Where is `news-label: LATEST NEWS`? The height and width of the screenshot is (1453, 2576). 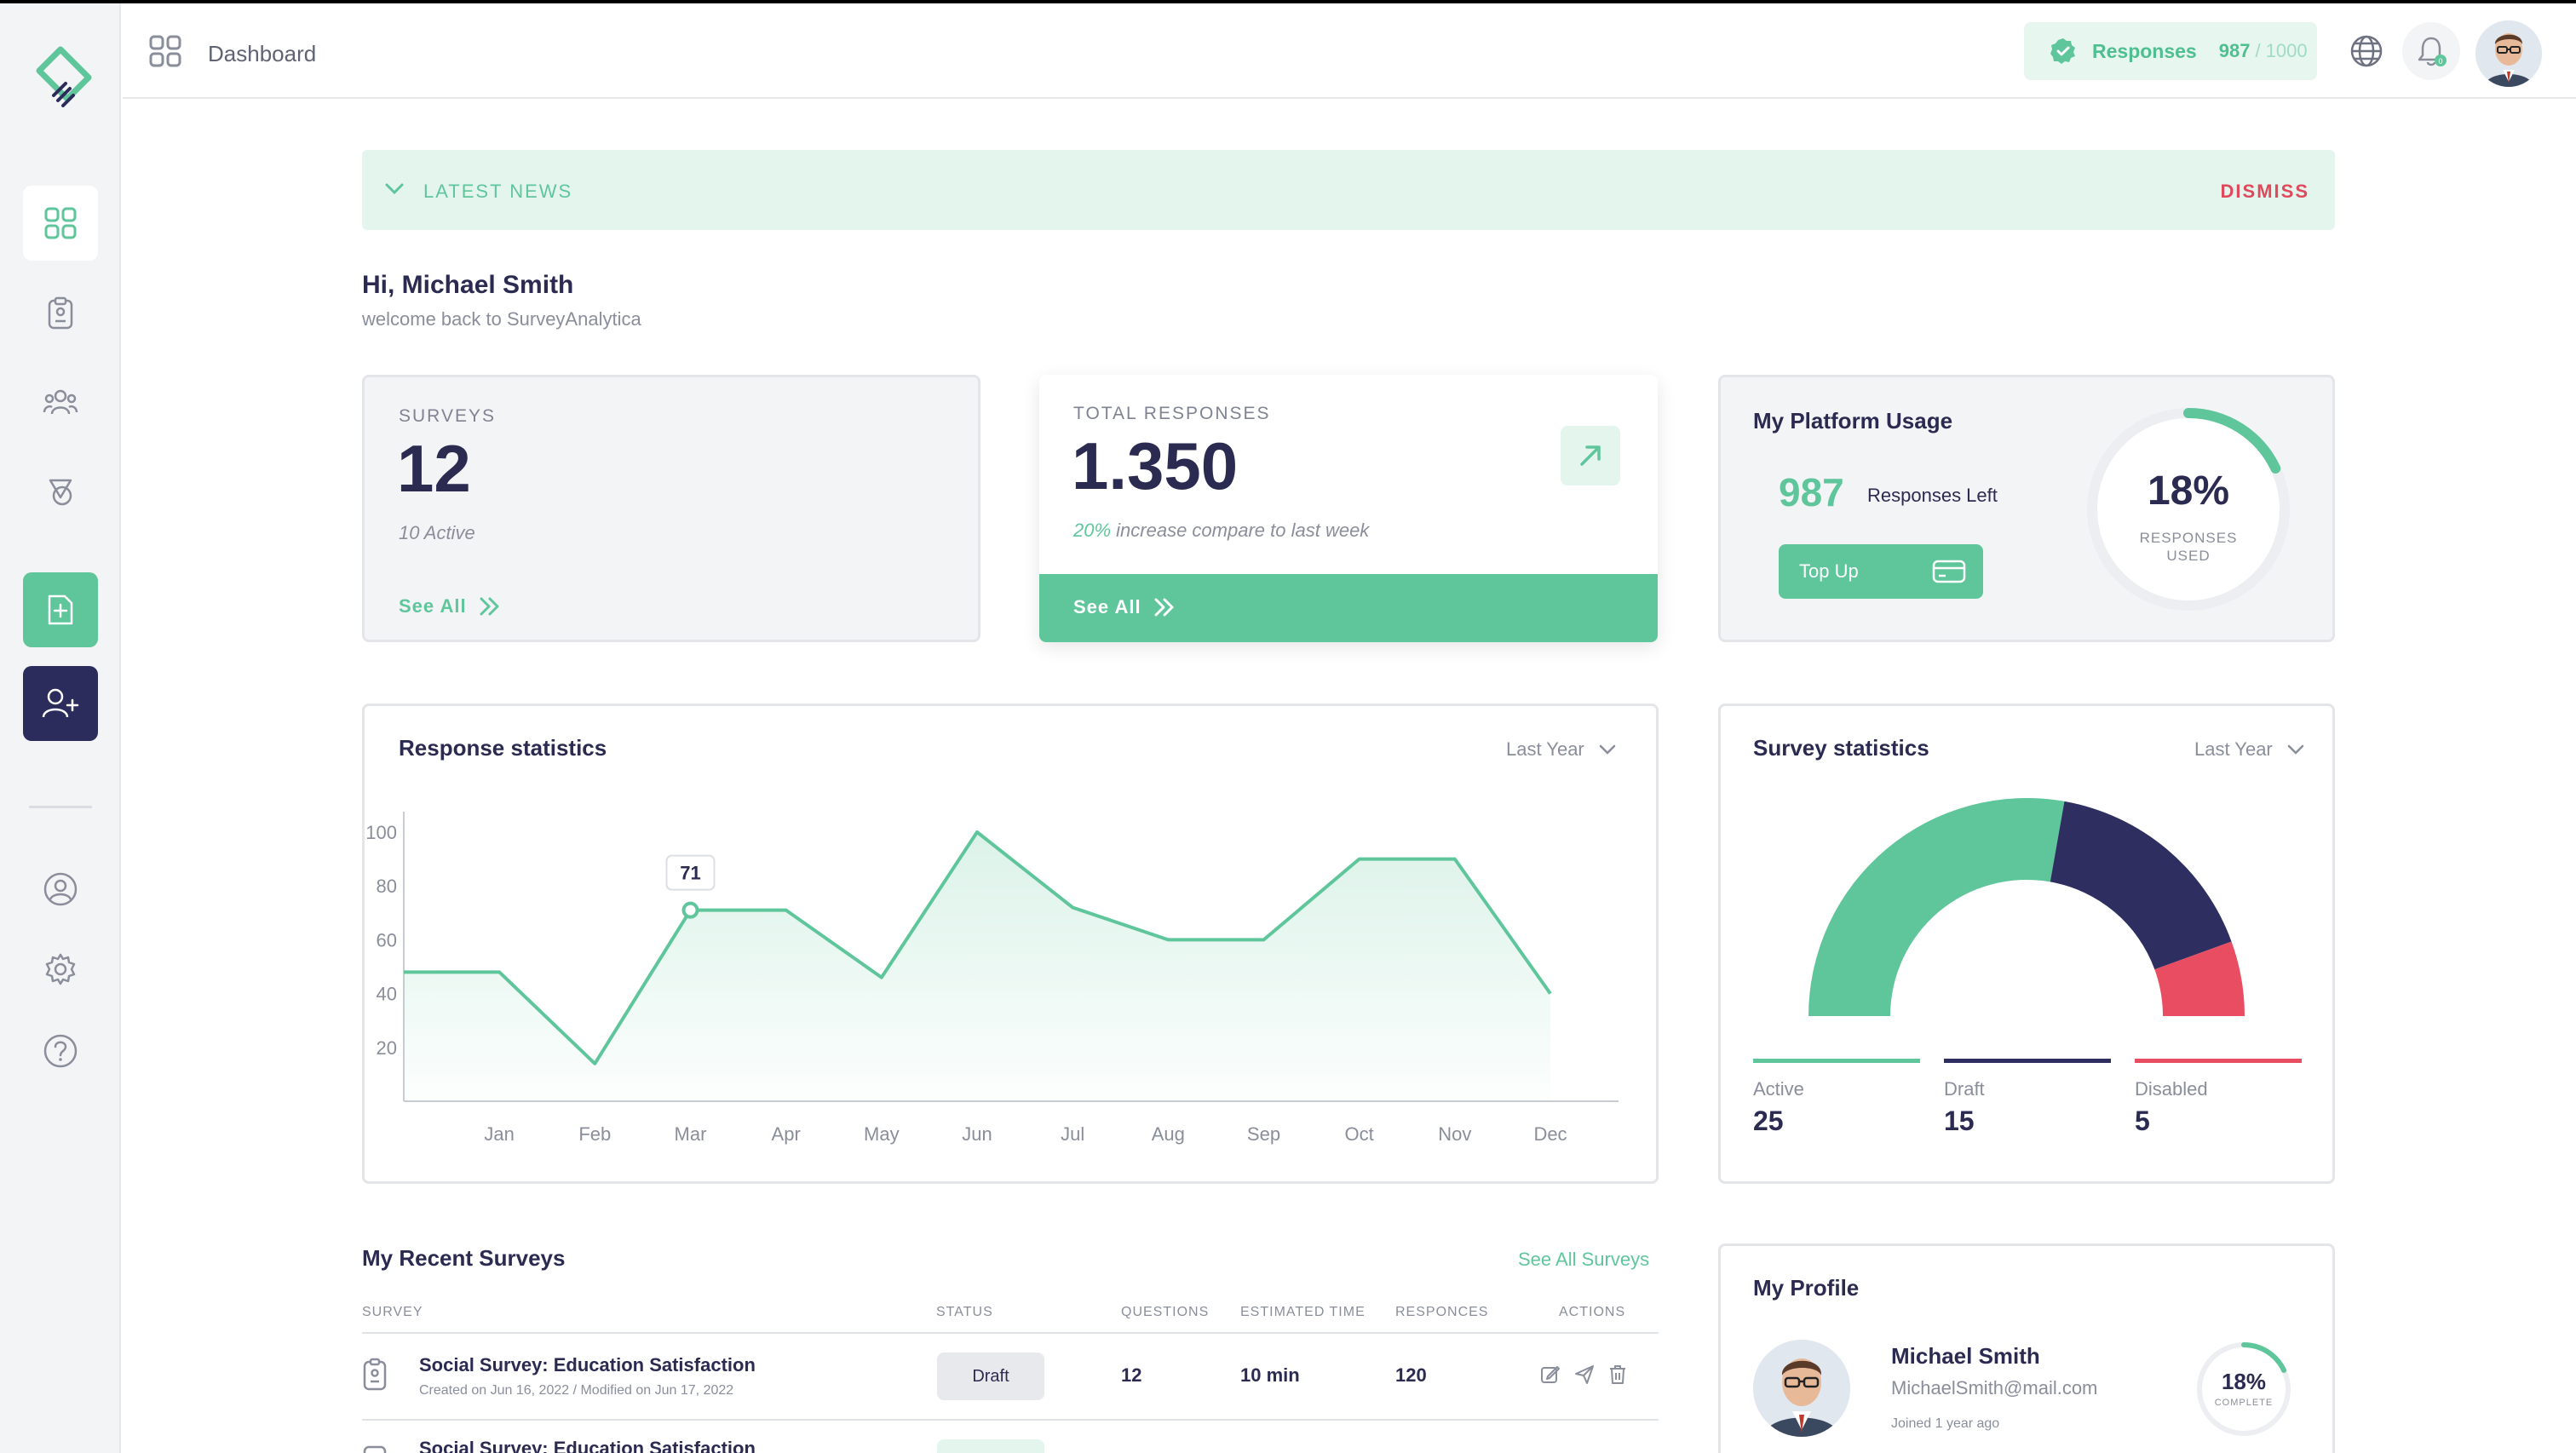 news-label: LATEST NEWS is located at coordinates (498, 191).